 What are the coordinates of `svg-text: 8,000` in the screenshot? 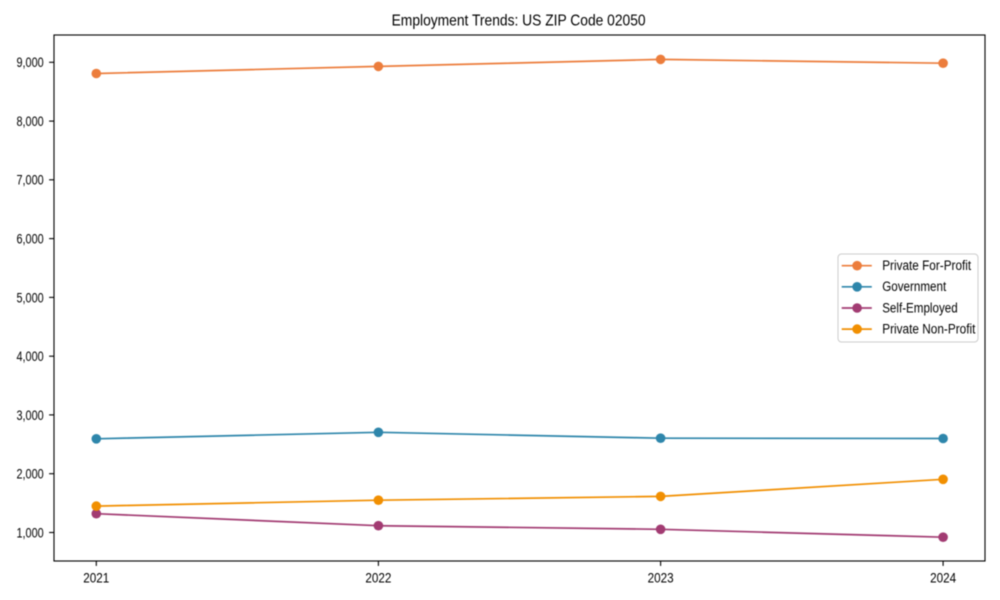 It's located at (30, 122).